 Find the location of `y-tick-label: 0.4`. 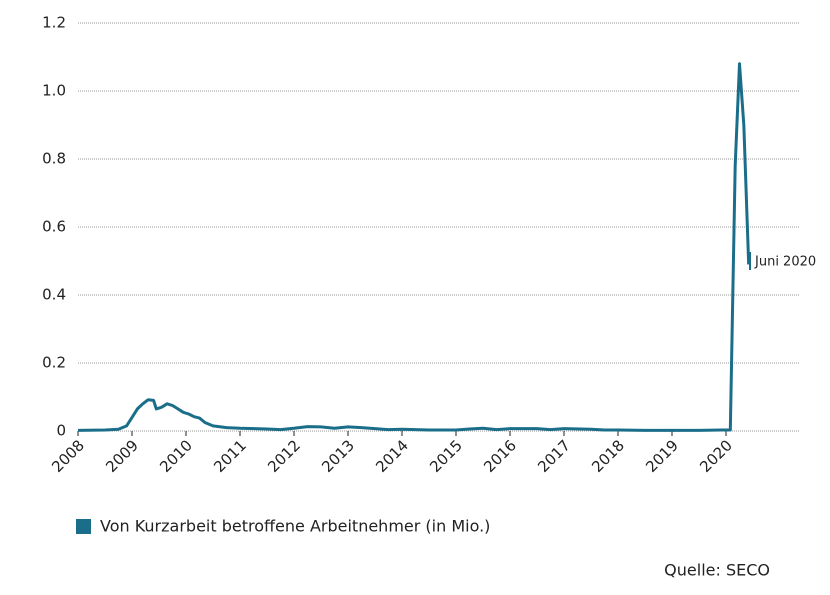

y-tick-label: 0.4 is located at coordinates (54, 295).